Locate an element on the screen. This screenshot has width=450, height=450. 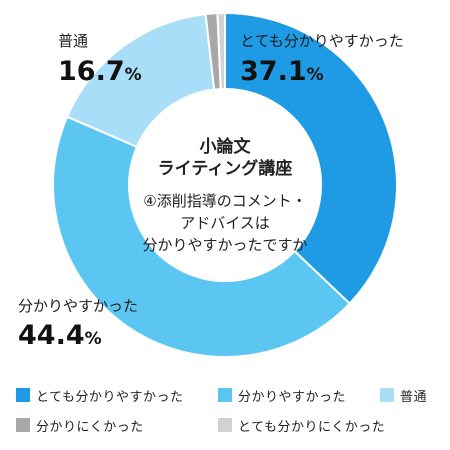
legend-swatch-very-easy is located at coordinates (23, 395).